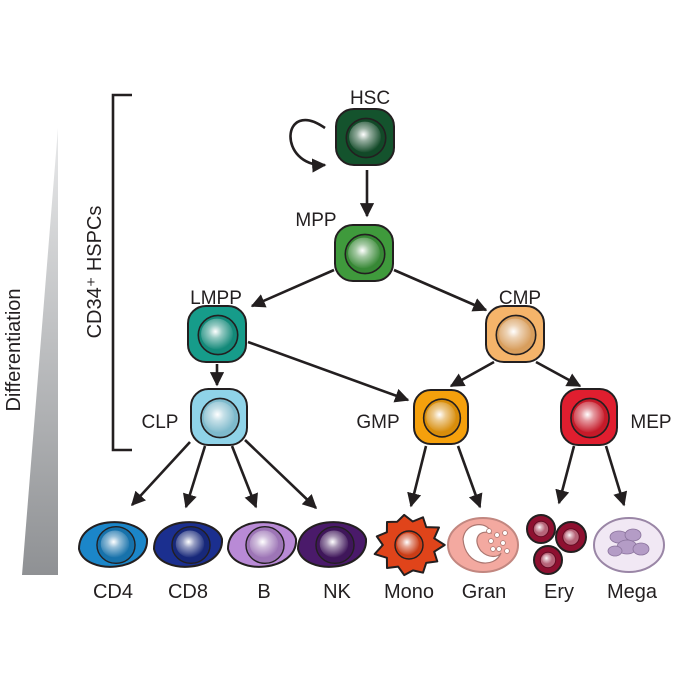 The height and width of the screenshot is (677, 677). I want to click on mono-nucleus-highlight, so click(408, 544).